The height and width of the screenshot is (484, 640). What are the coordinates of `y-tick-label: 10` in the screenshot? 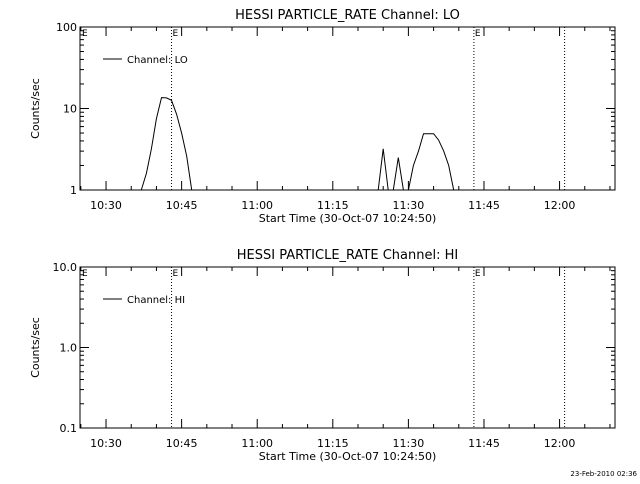 It's located at (70, 109).